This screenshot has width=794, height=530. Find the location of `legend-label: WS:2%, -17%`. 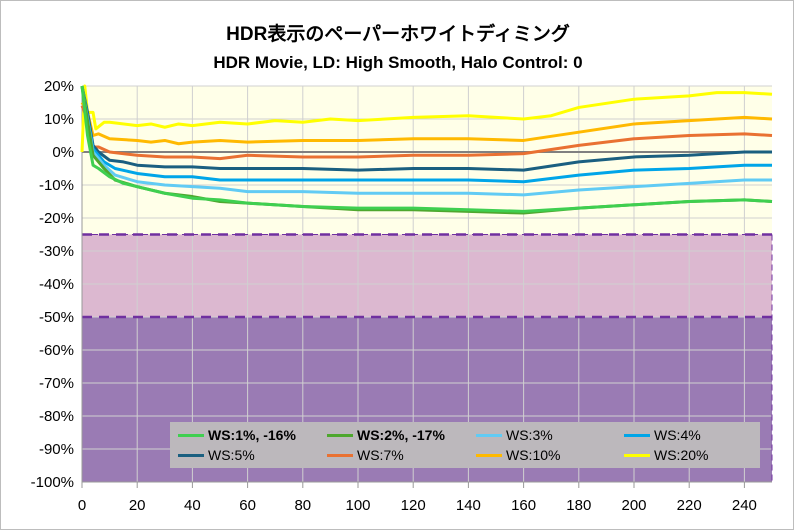

legend-label: WS:2%, -17% is located at coordinates (401, 435).